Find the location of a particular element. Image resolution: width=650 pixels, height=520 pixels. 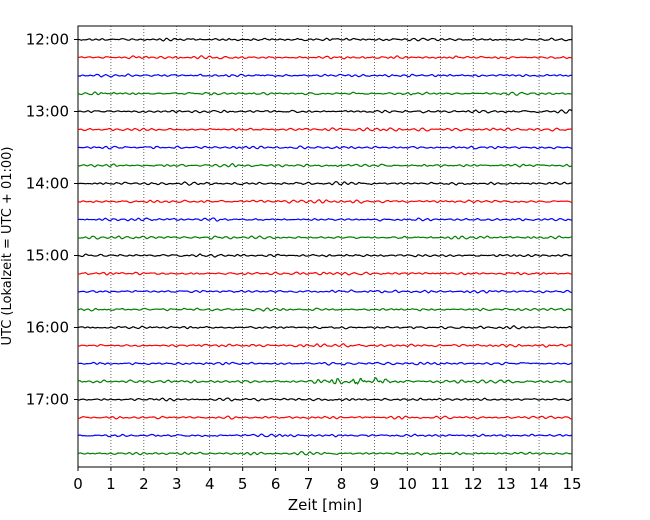

y-tick-label: 16:00 is located at coordinates (47, 328).